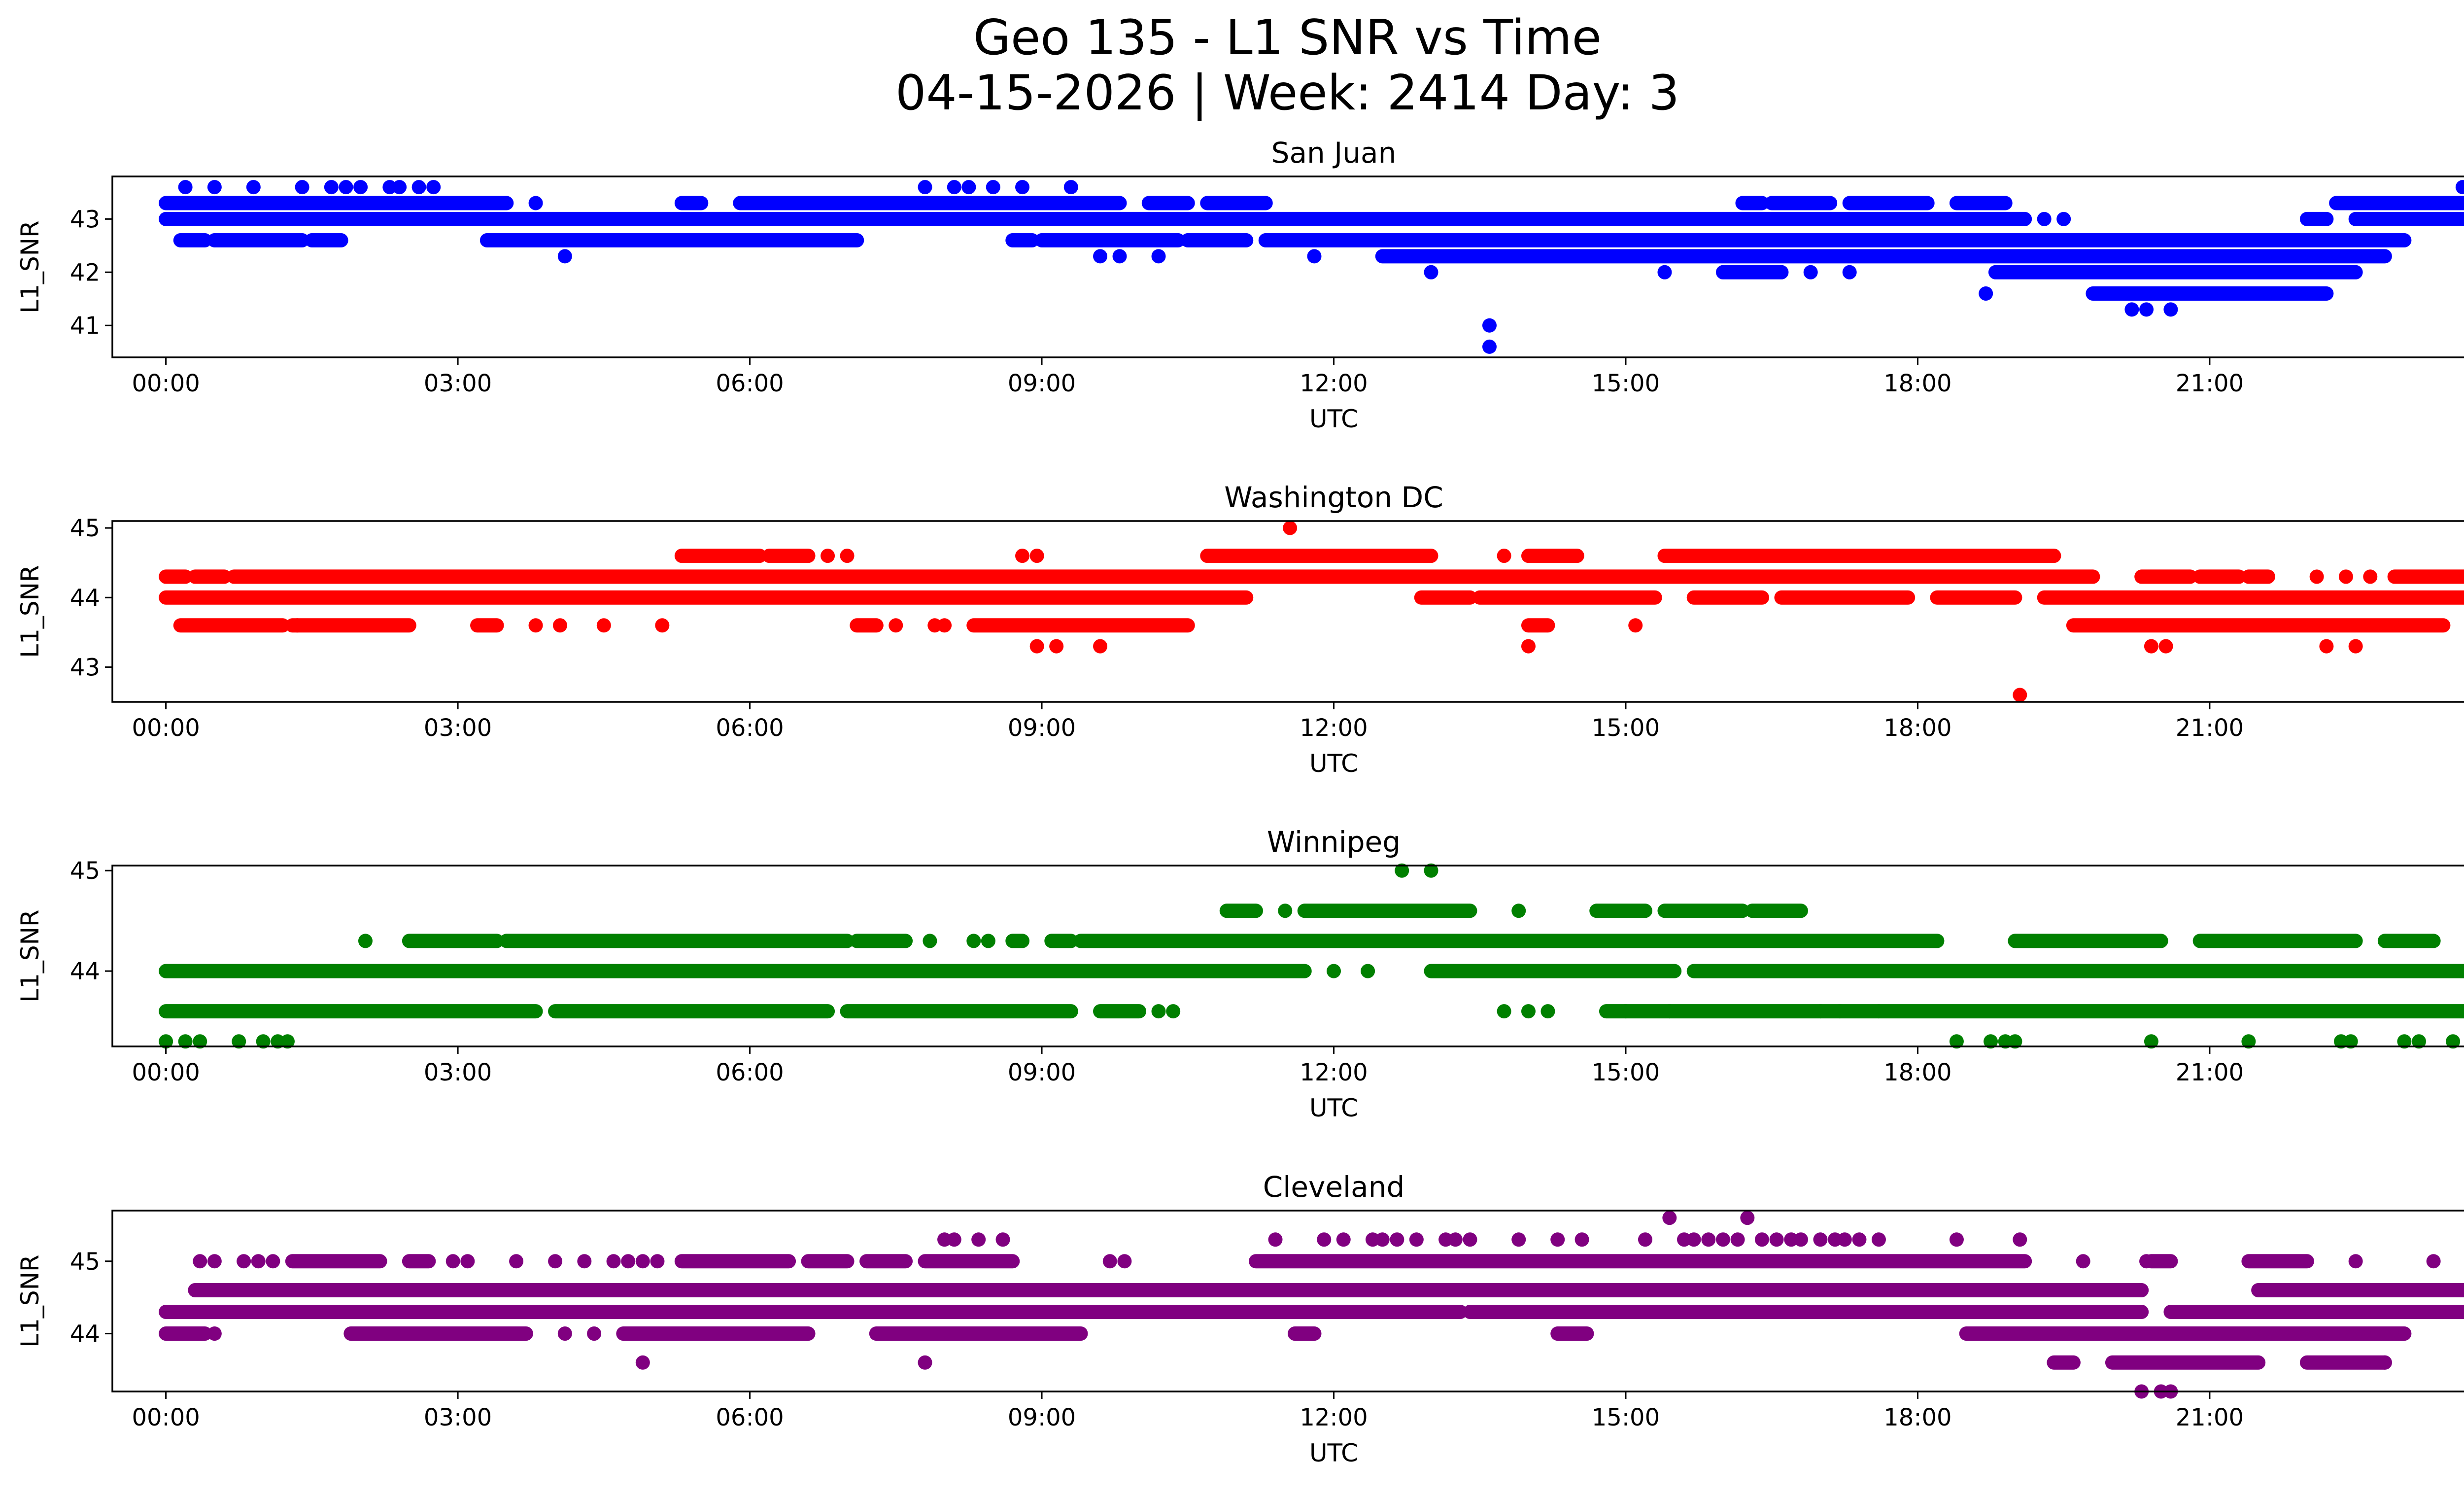 This screenshot has height=1495, width=2464. Describe the element at coordinates (85, 1262) in the screenshot. I see `y-tick-label: 45` at that location.